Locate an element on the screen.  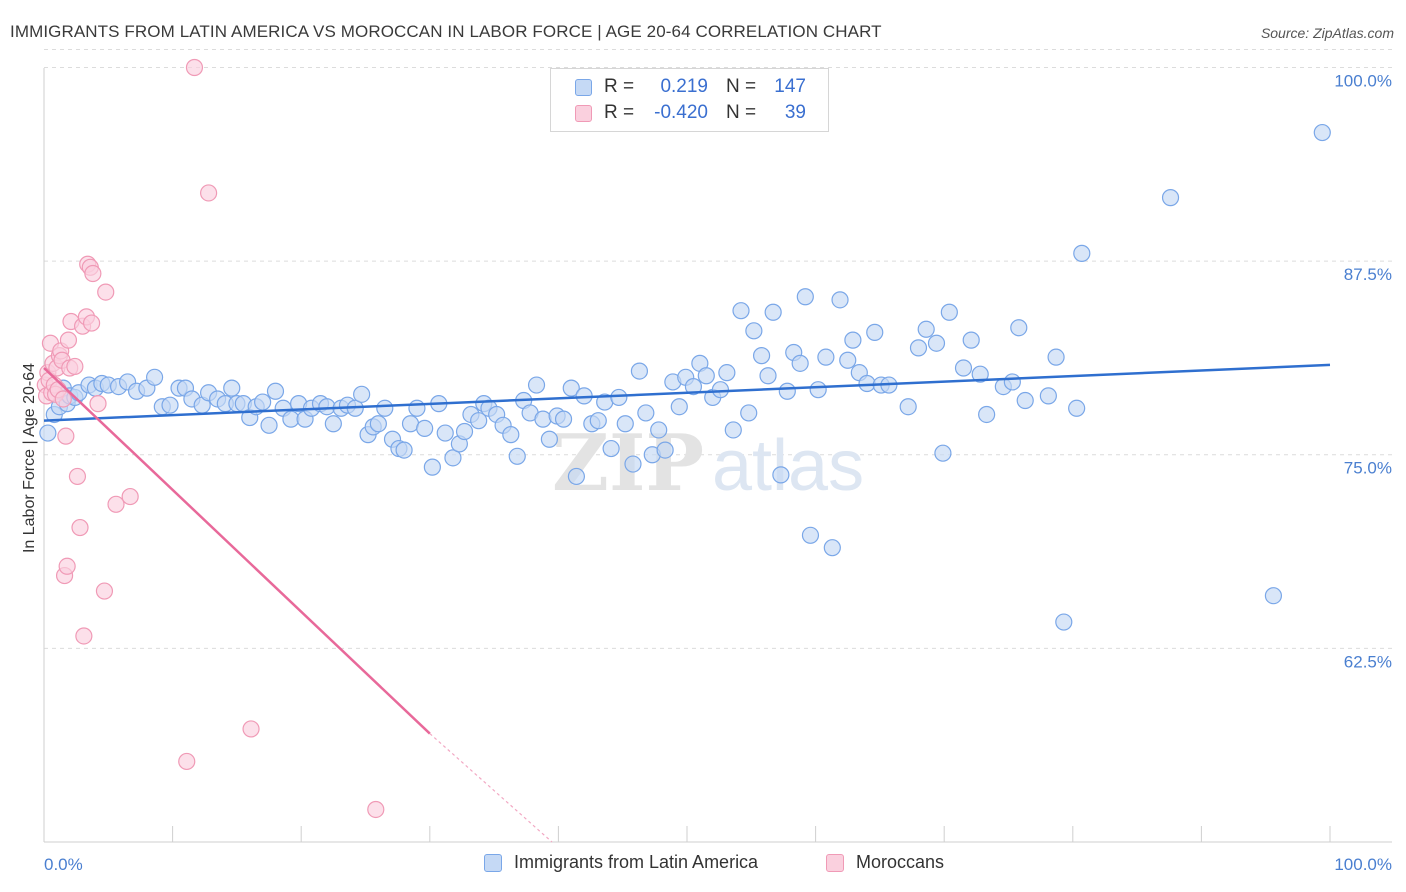
x-tick-label-min: 0.0% is located at coordinates (63, 864).